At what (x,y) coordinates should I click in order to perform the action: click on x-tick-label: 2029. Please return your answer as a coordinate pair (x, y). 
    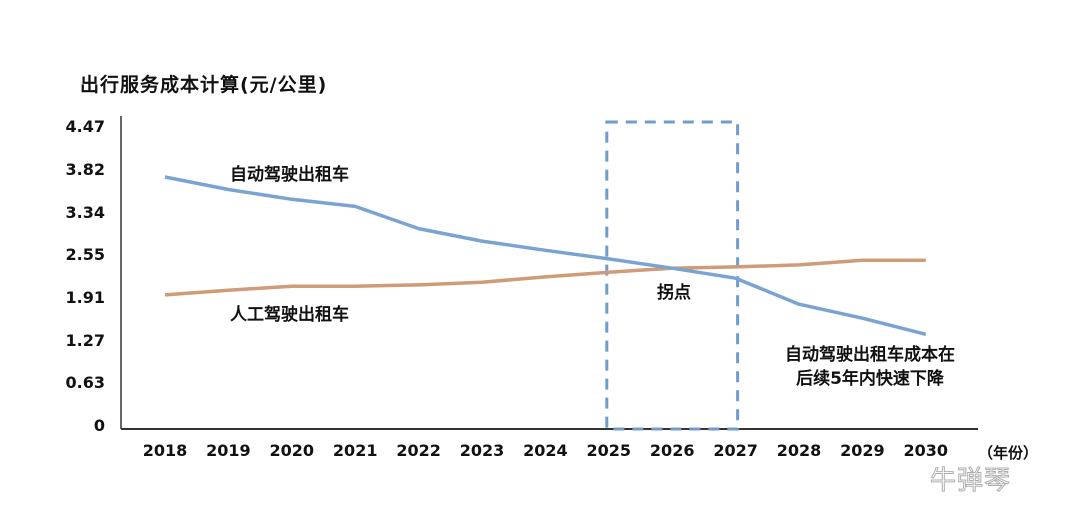
    Looking at the image, I should click on (862, 450).